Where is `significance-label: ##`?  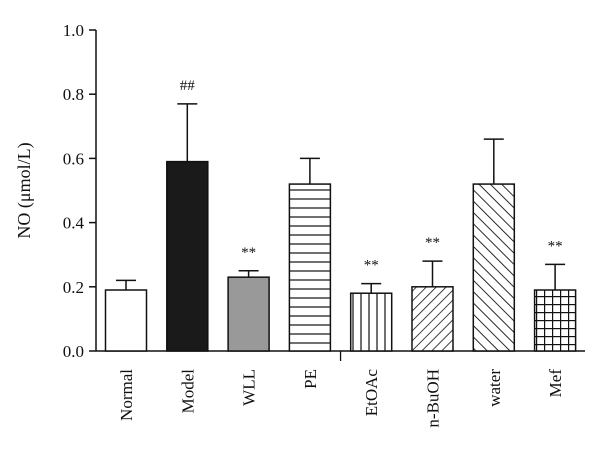 significance-label: ## is located at coordinates (188, 86).